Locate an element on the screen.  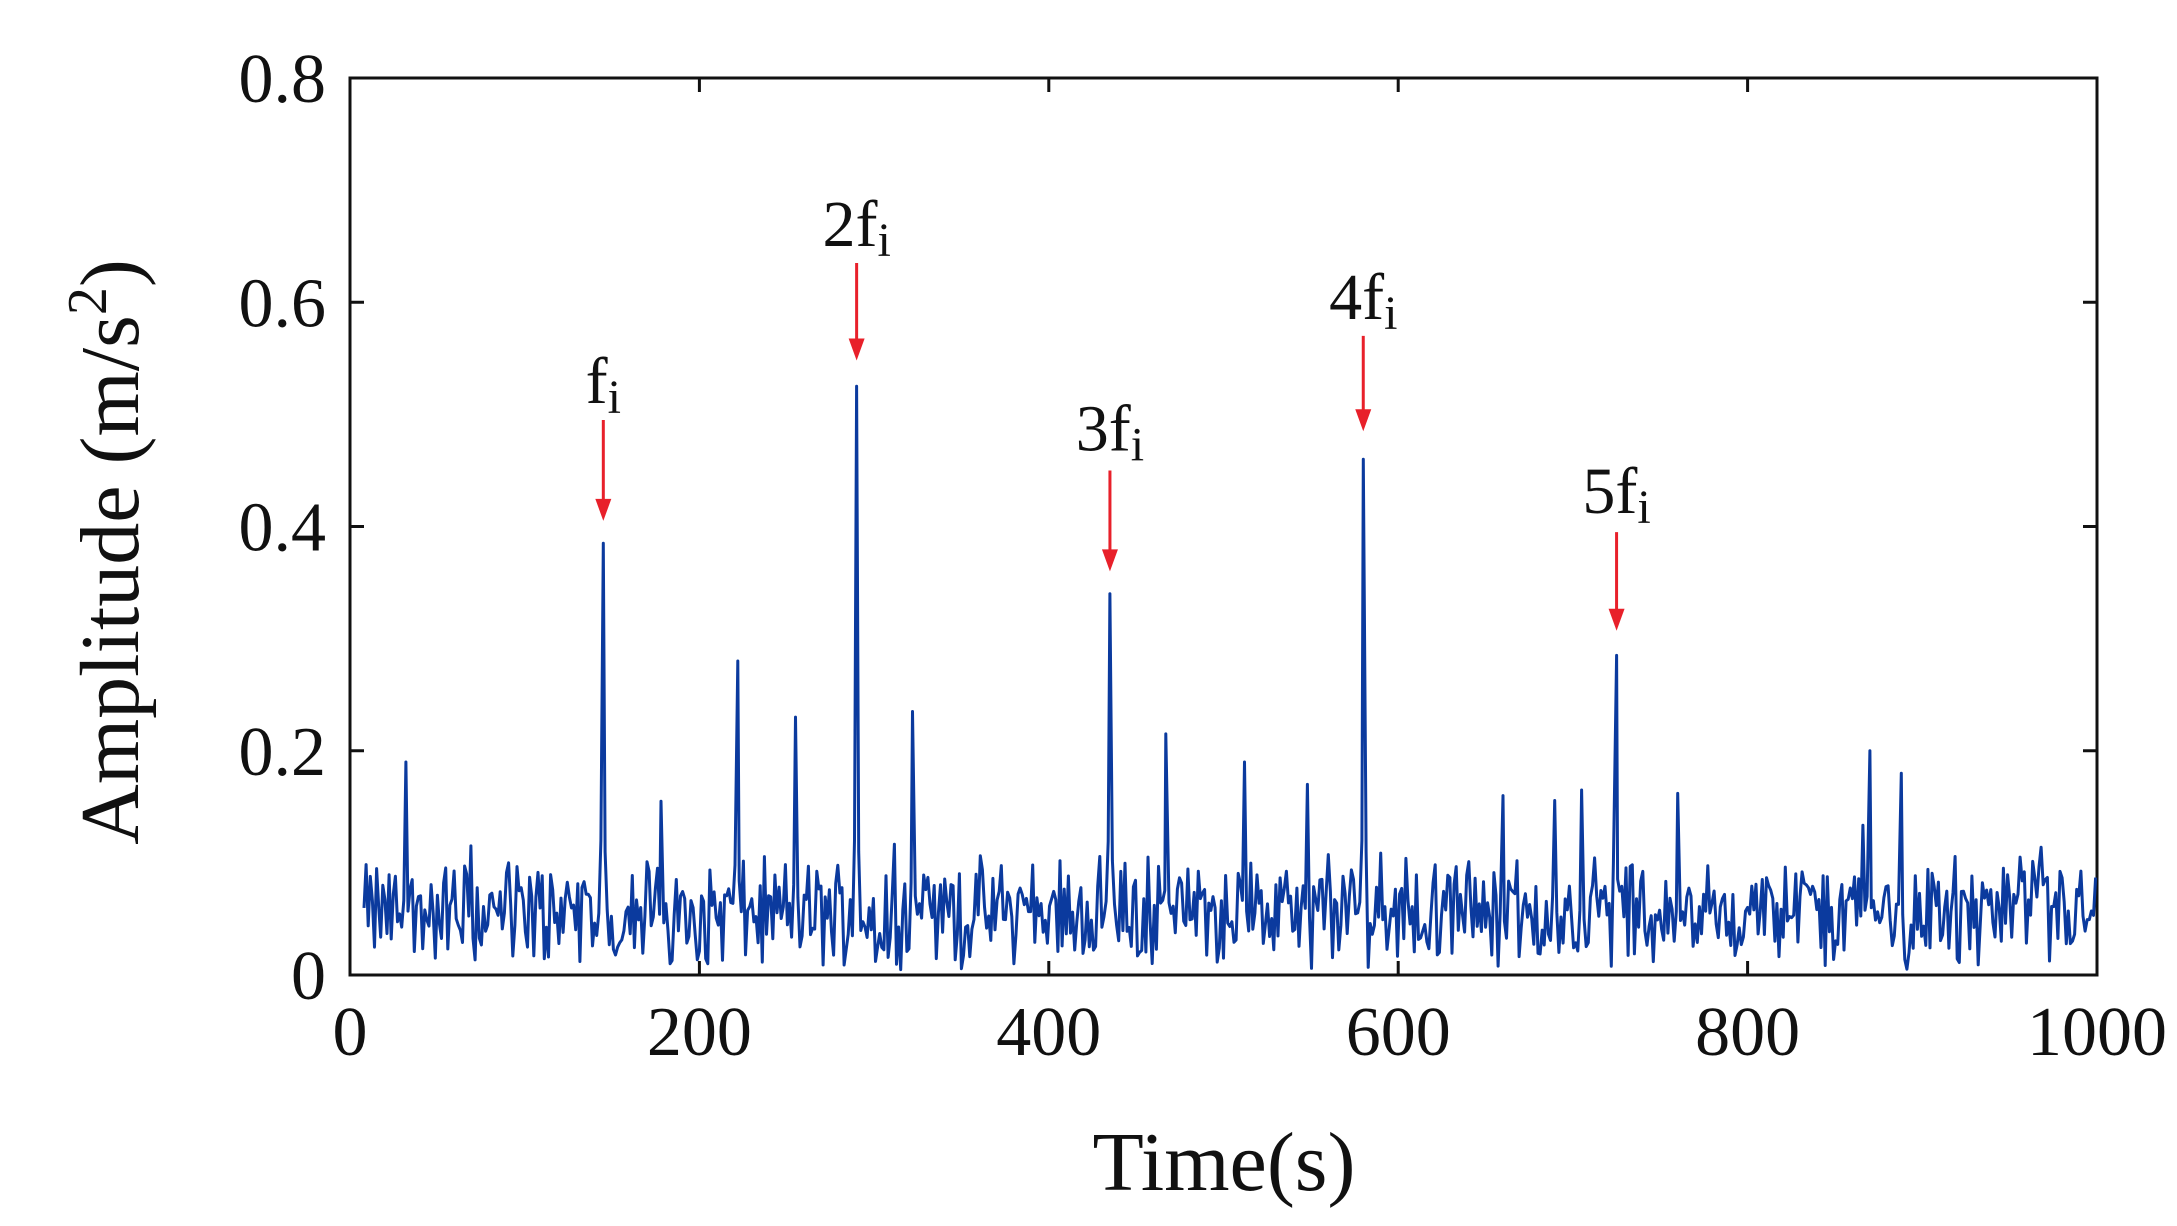
y-tick-label: 0 is located at coordinates (308, 976).